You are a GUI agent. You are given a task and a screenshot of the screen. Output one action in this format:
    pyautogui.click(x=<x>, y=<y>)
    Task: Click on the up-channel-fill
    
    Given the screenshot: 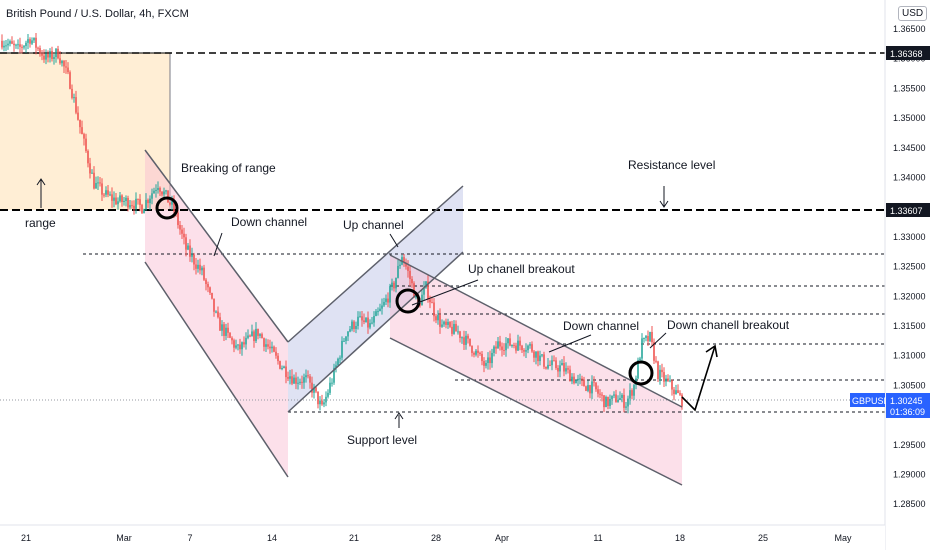 What is the action you would take?
    pyautogui.click(x=375, y=299)
    